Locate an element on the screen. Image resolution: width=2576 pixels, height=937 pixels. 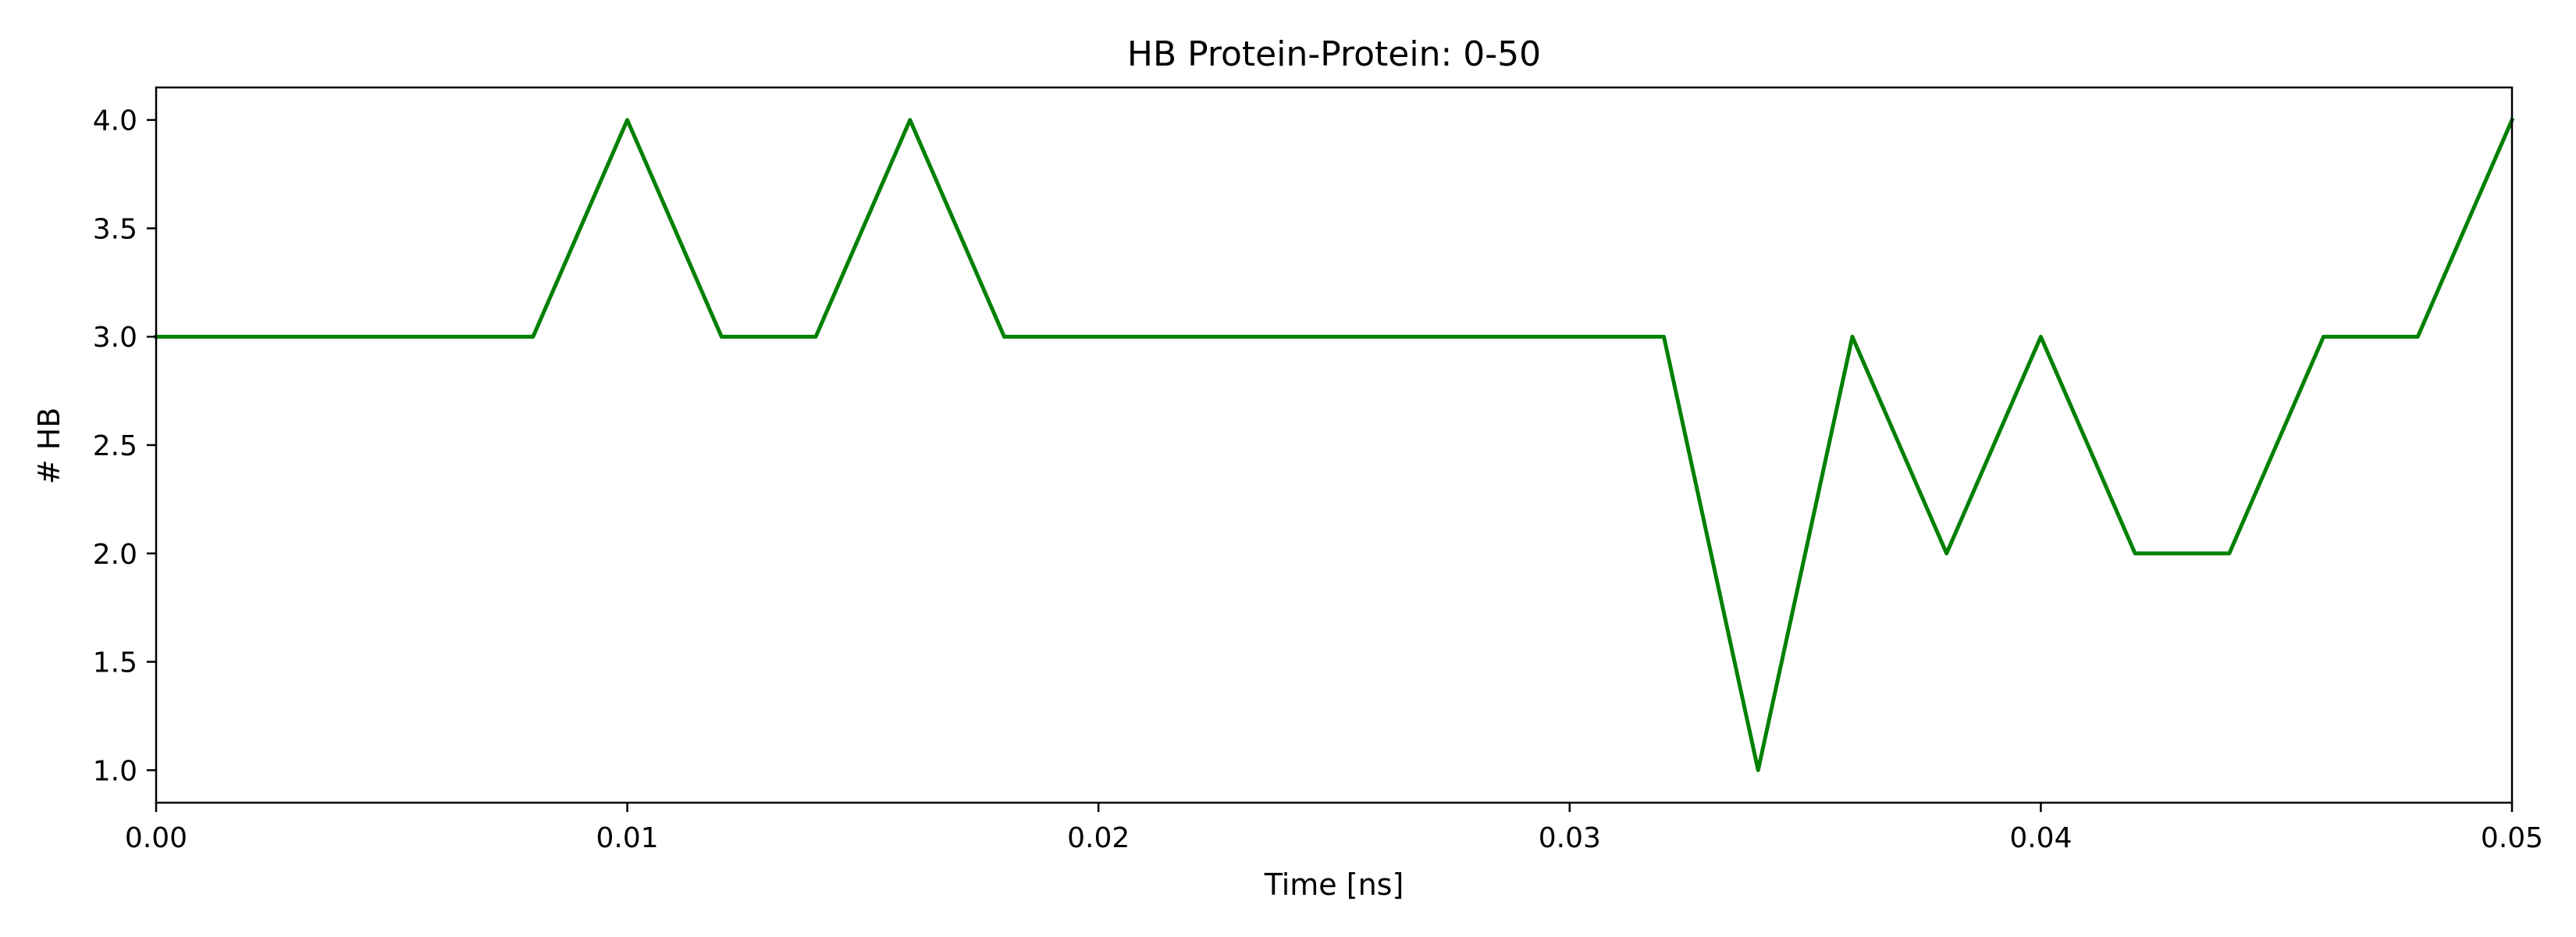
y-tick-label: 1.5 is located at coordinates (115, 663).